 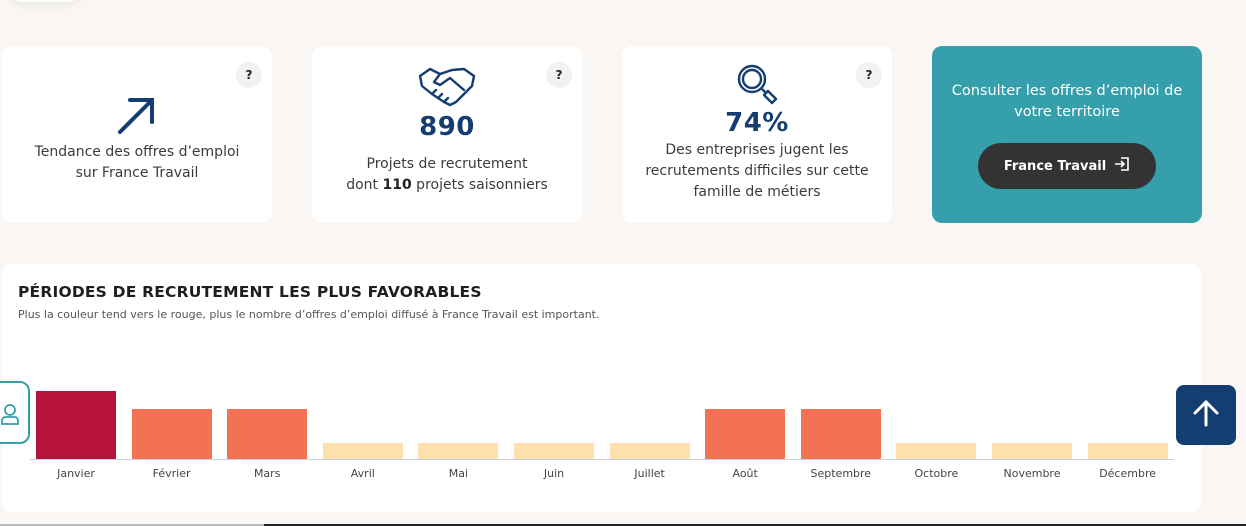 What do you see at coordinates (649, 473) in the screenshot?
I see `month-label: Juillet` at bounding box center [649, 473].